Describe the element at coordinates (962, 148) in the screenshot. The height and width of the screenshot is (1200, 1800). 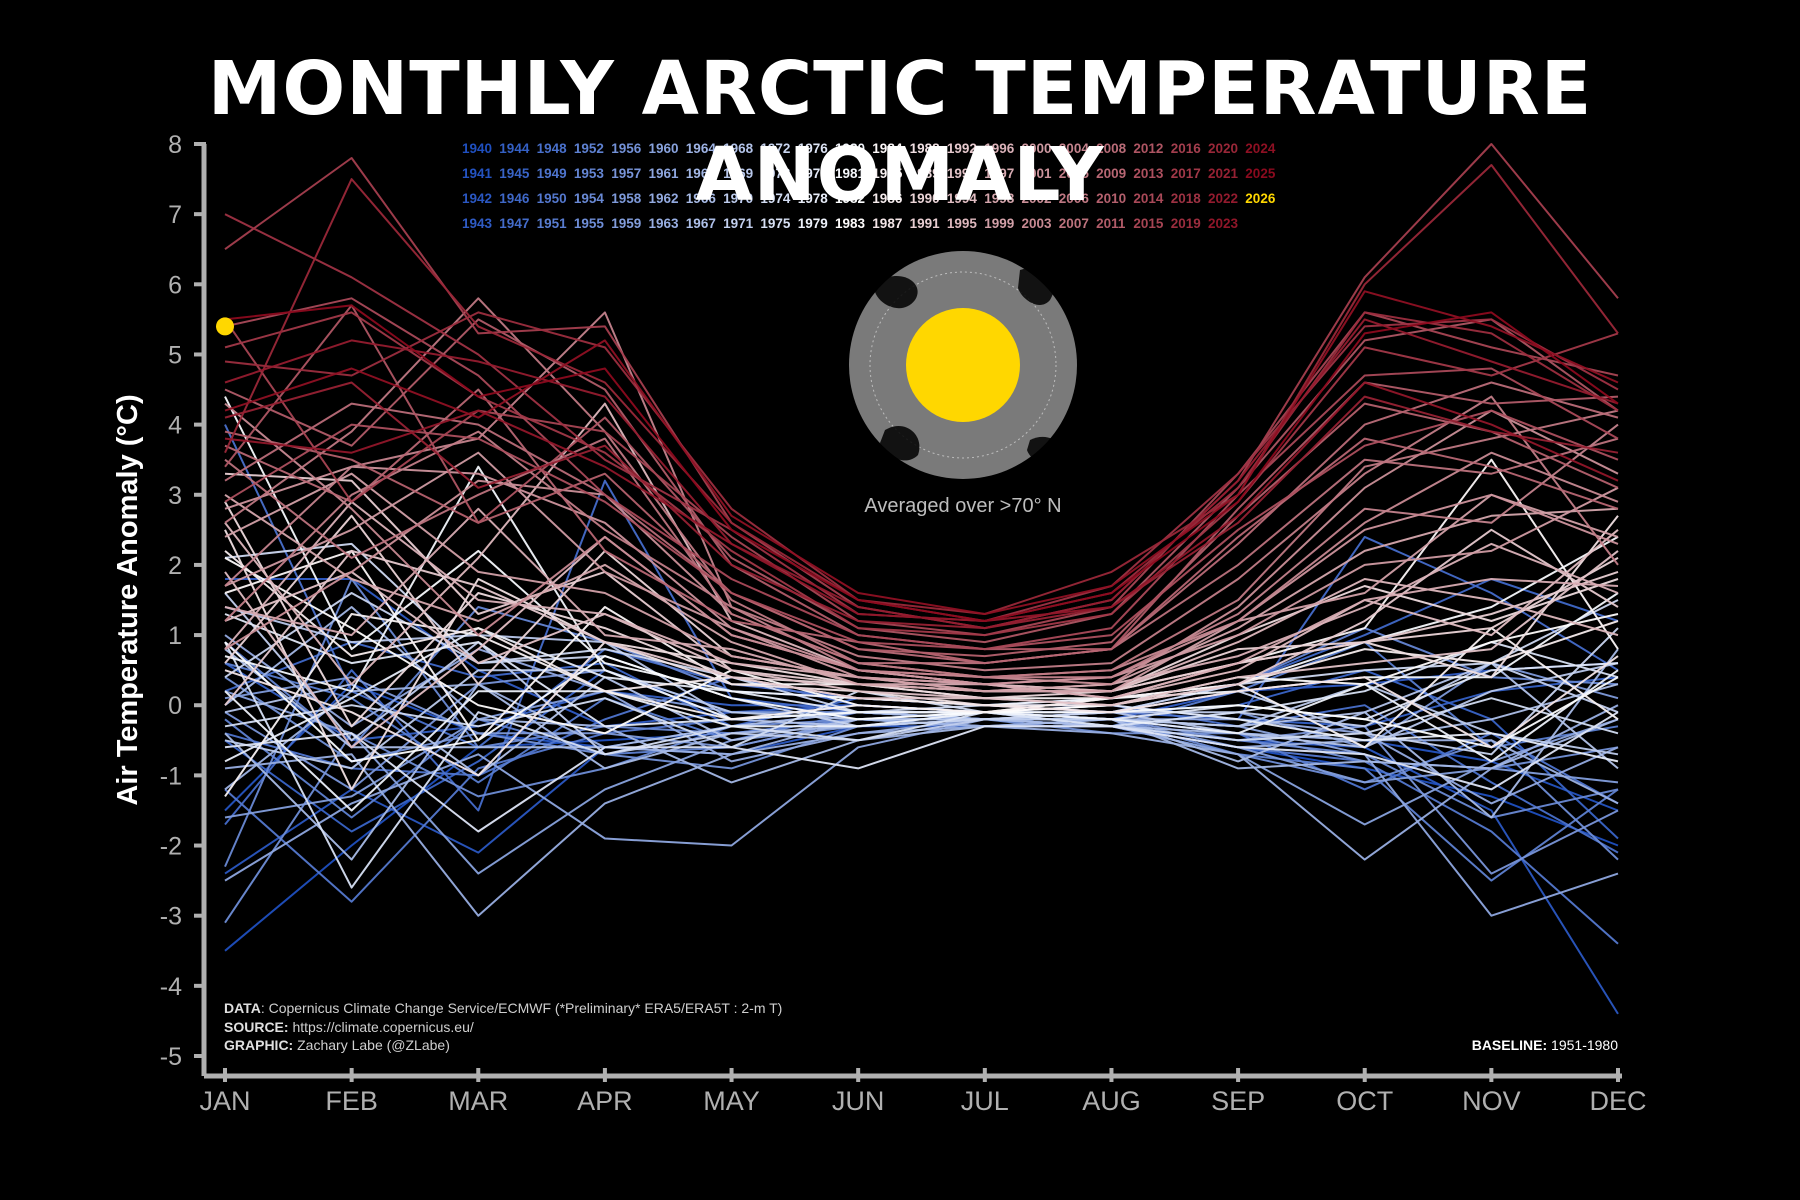
I see `legend-year: 1992` at that location.